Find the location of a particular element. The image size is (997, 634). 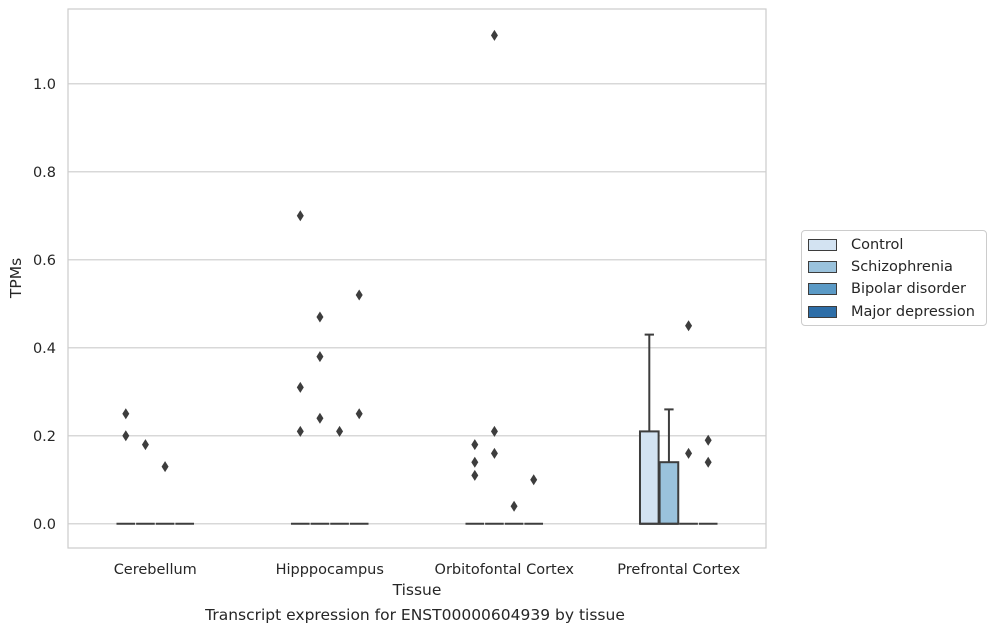

y-tick-label: 0.4 is located at coordinates (44, 349).